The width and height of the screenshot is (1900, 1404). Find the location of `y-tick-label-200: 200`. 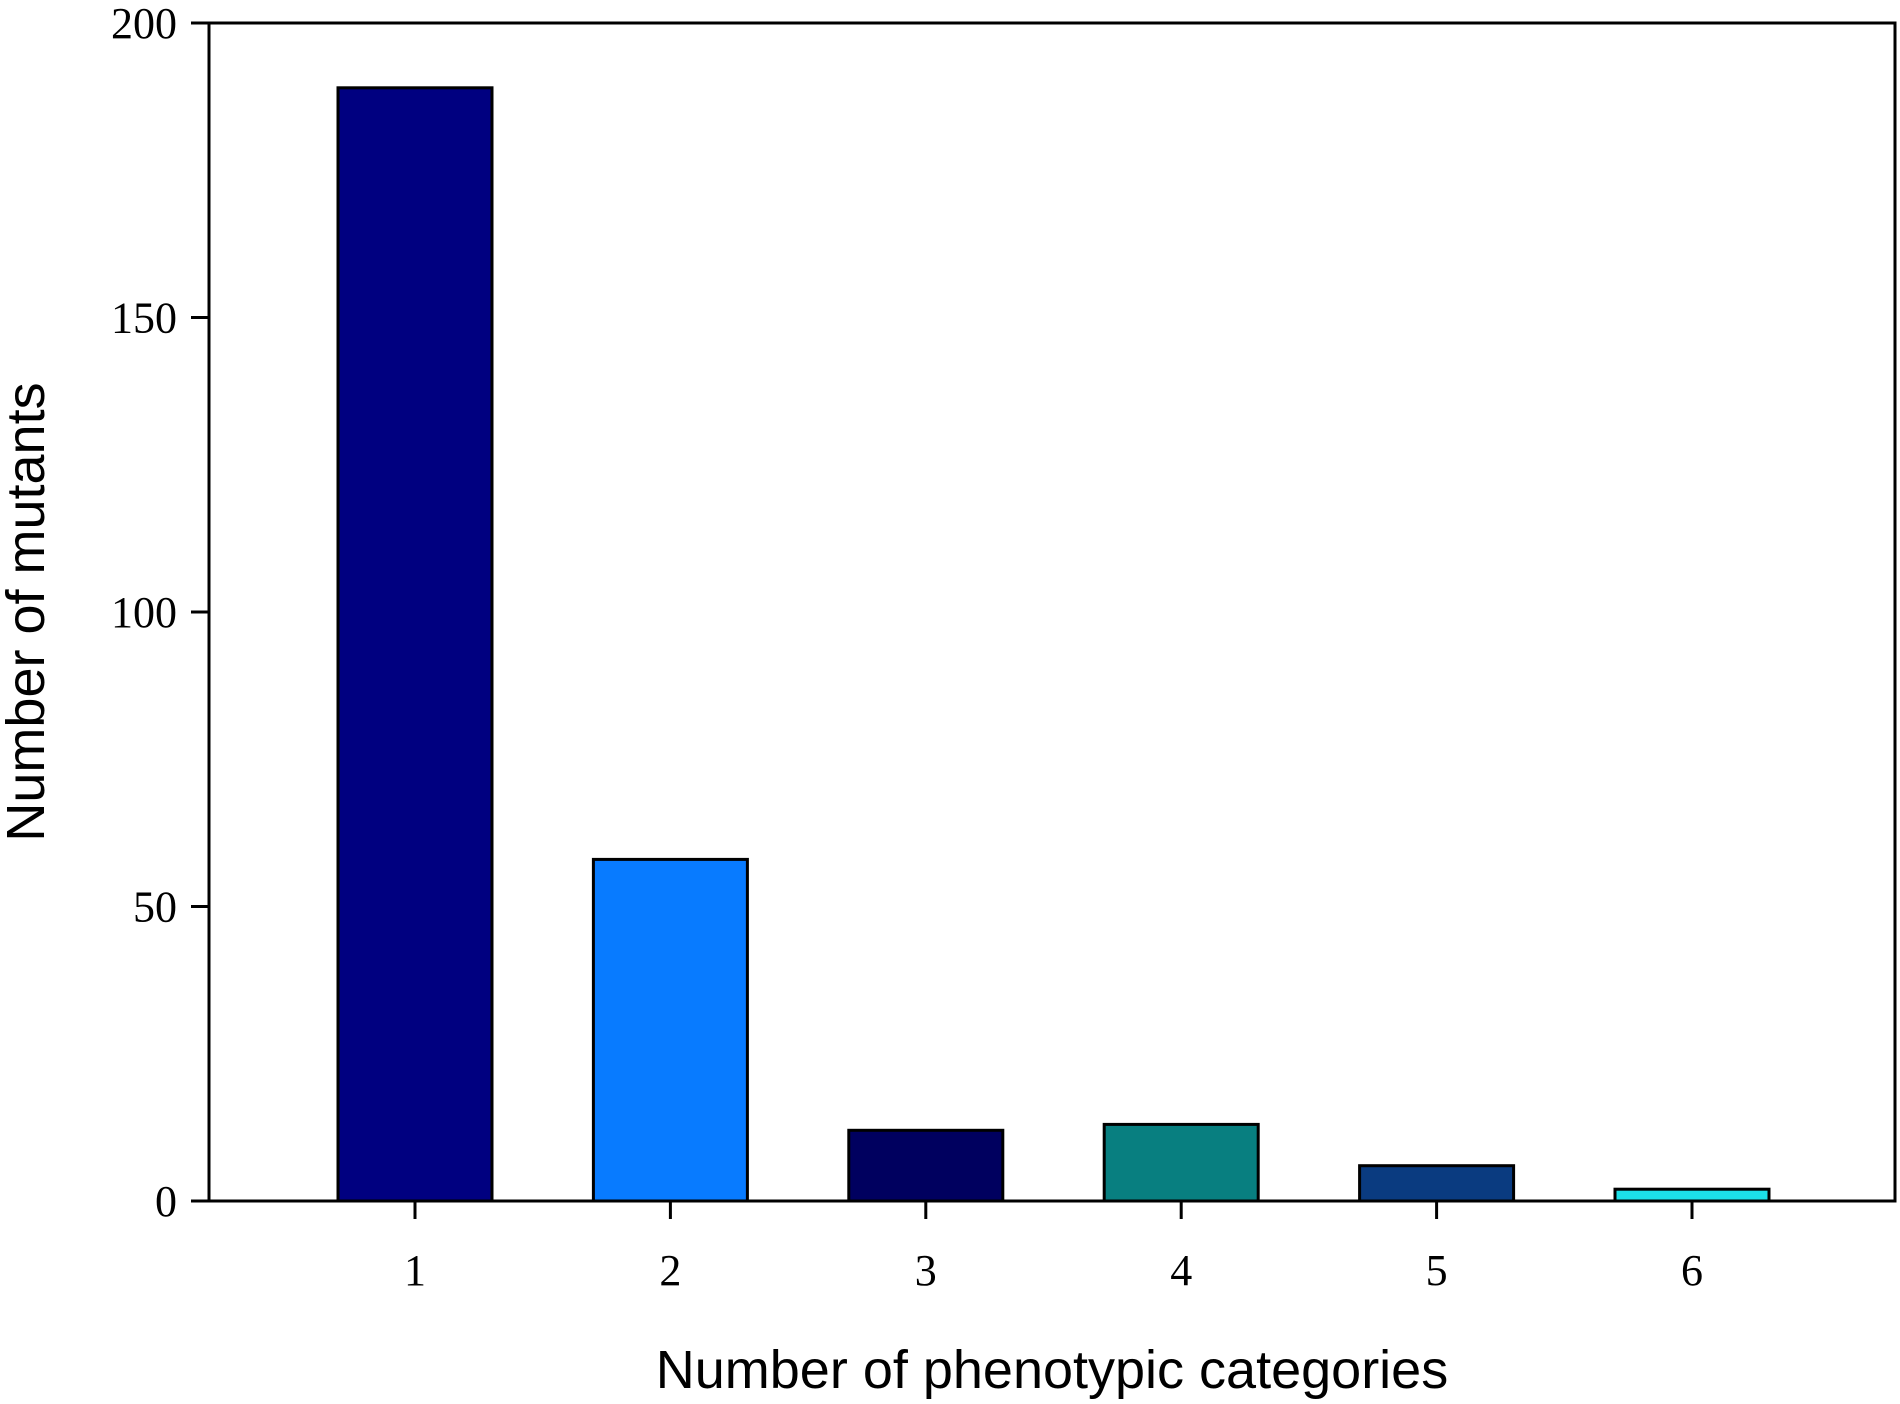

y-tick-label-200: 200 is located at coordinates (144, 24).